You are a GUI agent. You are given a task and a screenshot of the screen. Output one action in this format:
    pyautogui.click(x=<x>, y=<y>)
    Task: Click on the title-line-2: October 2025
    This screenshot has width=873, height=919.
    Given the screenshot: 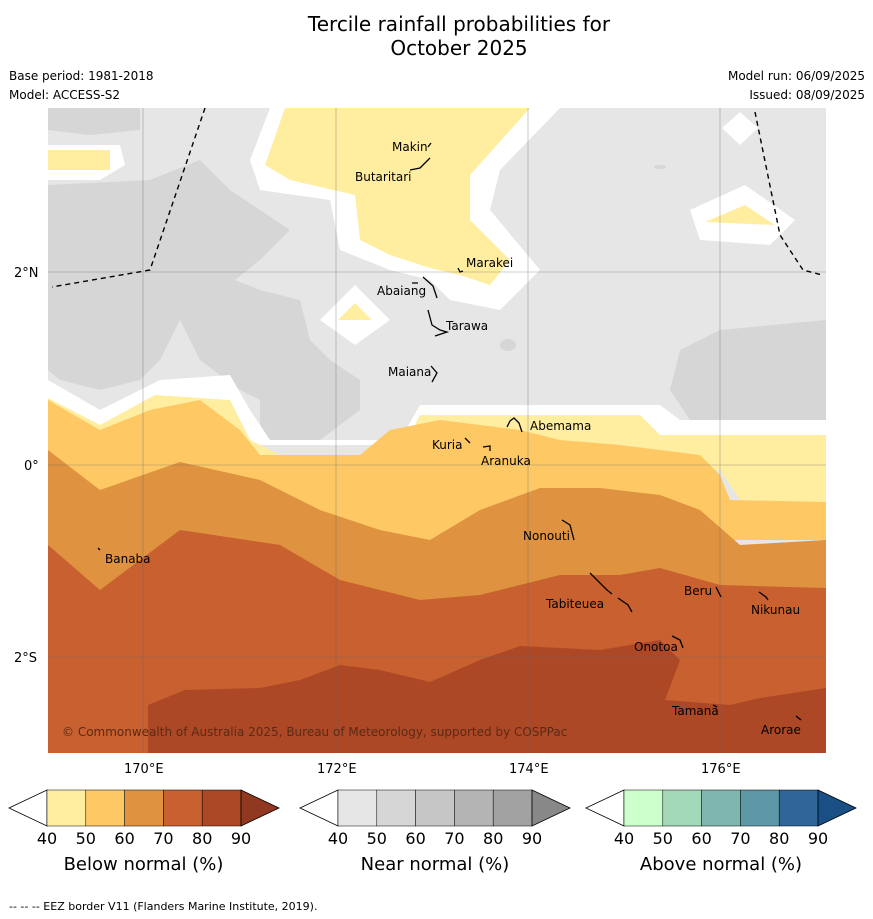 What is the action you would take?
    pyautogui.click(x=459, y=48)
    